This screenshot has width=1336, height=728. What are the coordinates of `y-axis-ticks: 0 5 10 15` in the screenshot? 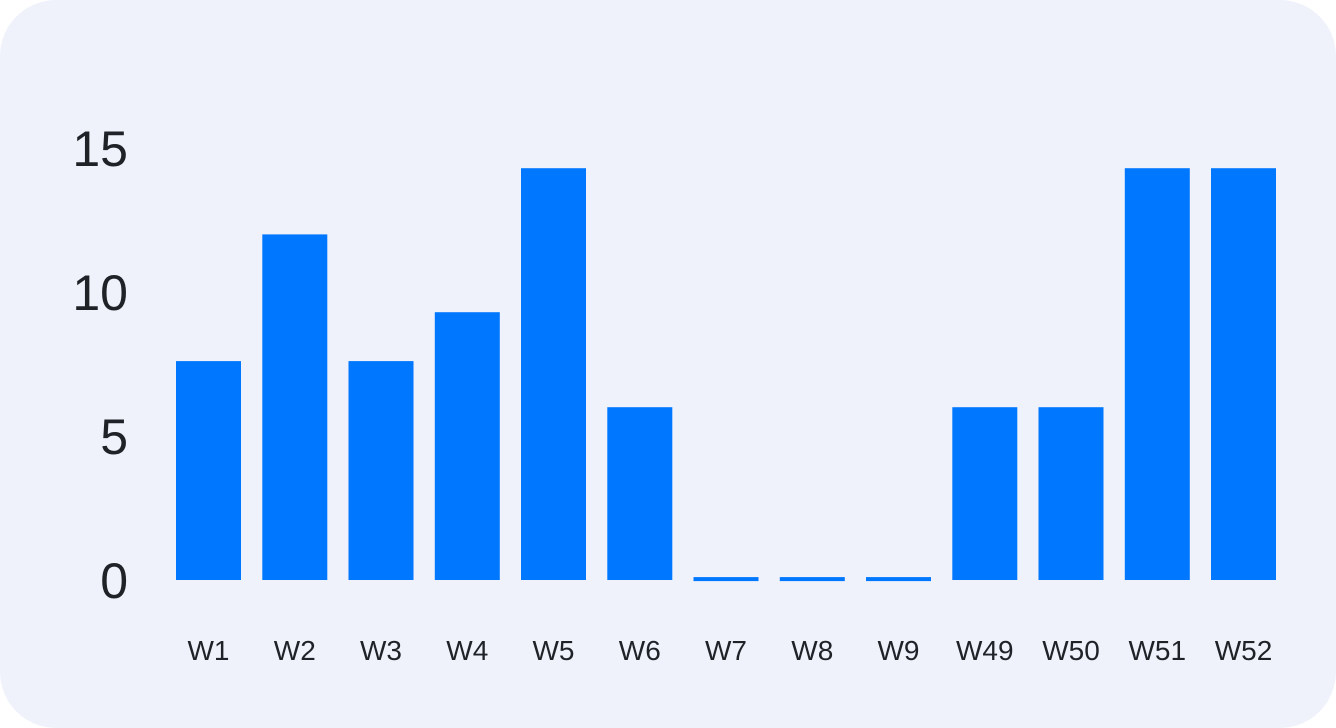 It's located at (100, 365).